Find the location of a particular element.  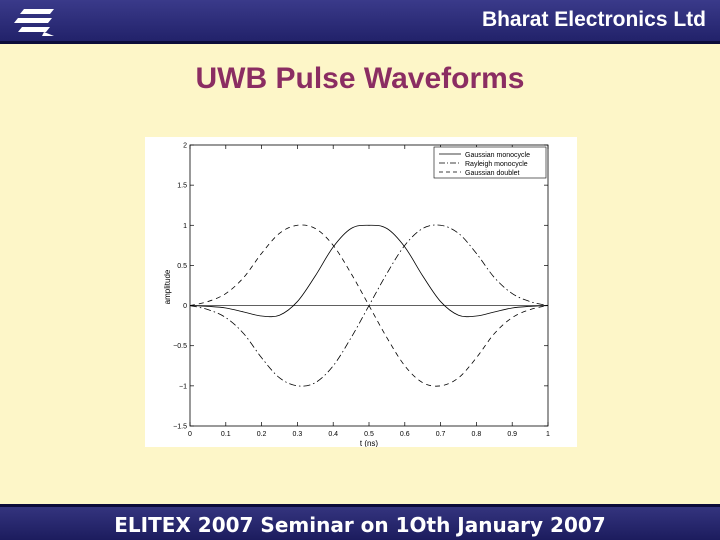

x-tick-label: 0.6 is located at coordinates (405, 434).